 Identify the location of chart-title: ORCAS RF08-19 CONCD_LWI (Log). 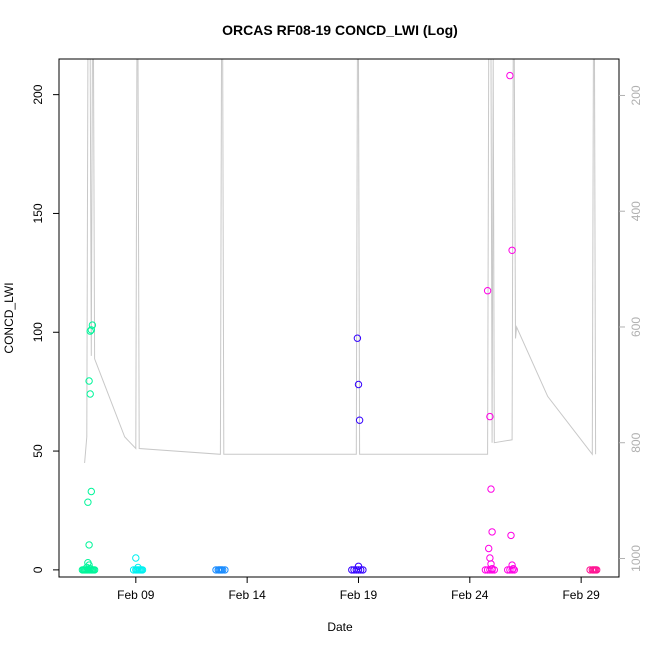
(340, 30).